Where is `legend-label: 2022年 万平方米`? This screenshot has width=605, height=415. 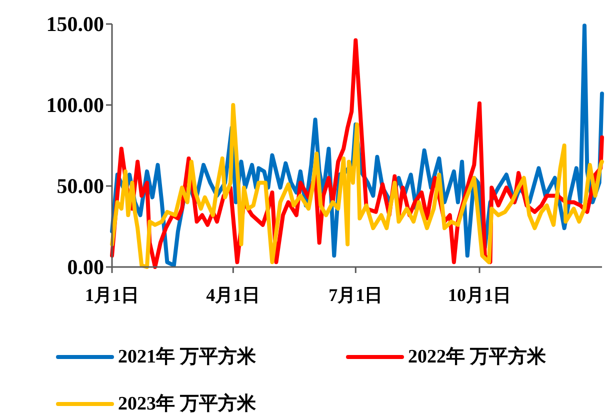 legend-label: 2022年 万平方米 is located at coordinates (477, 357).